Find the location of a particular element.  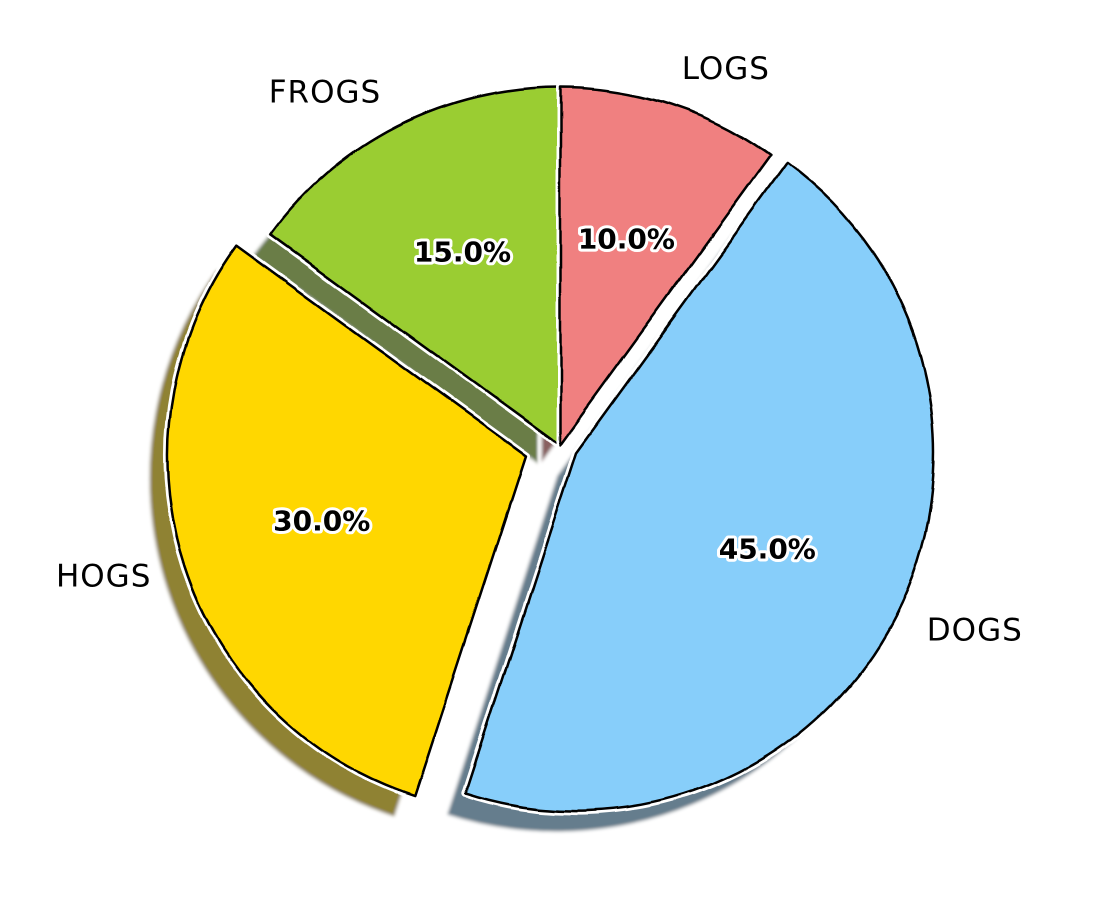

slice-label-hogs: HOGS is located at coordinates (103, 576).